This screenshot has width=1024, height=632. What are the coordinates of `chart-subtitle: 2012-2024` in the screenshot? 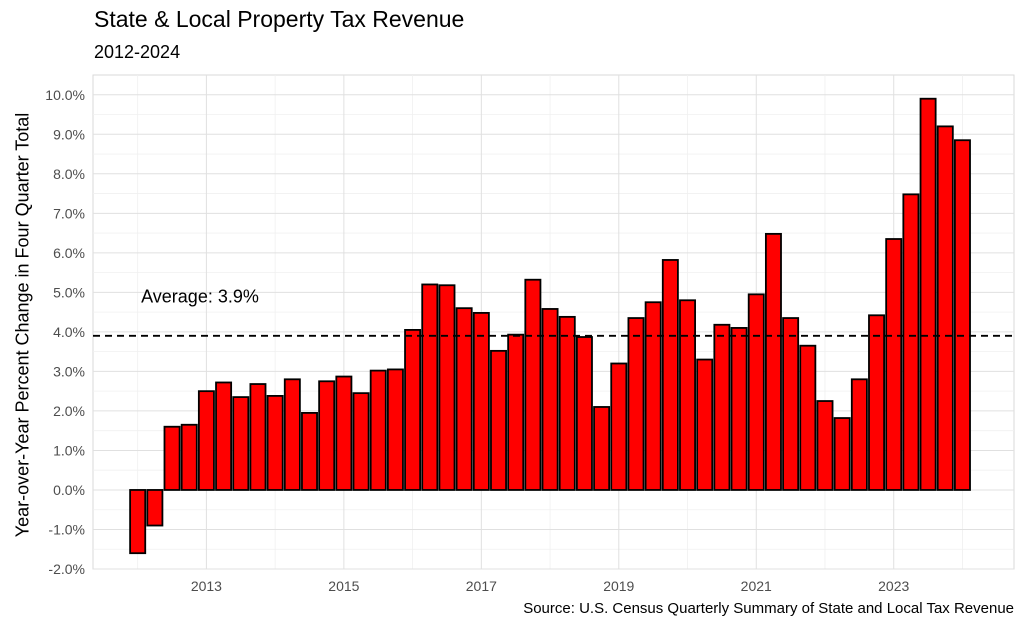 It's located at (137, 52).